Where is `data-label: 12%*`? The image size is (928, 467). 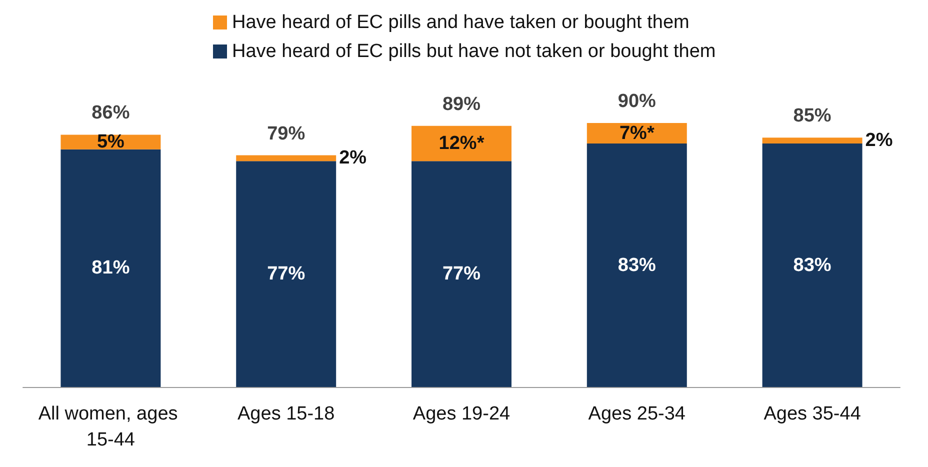
data-label: 12%* is located at coordinates (461, 143).